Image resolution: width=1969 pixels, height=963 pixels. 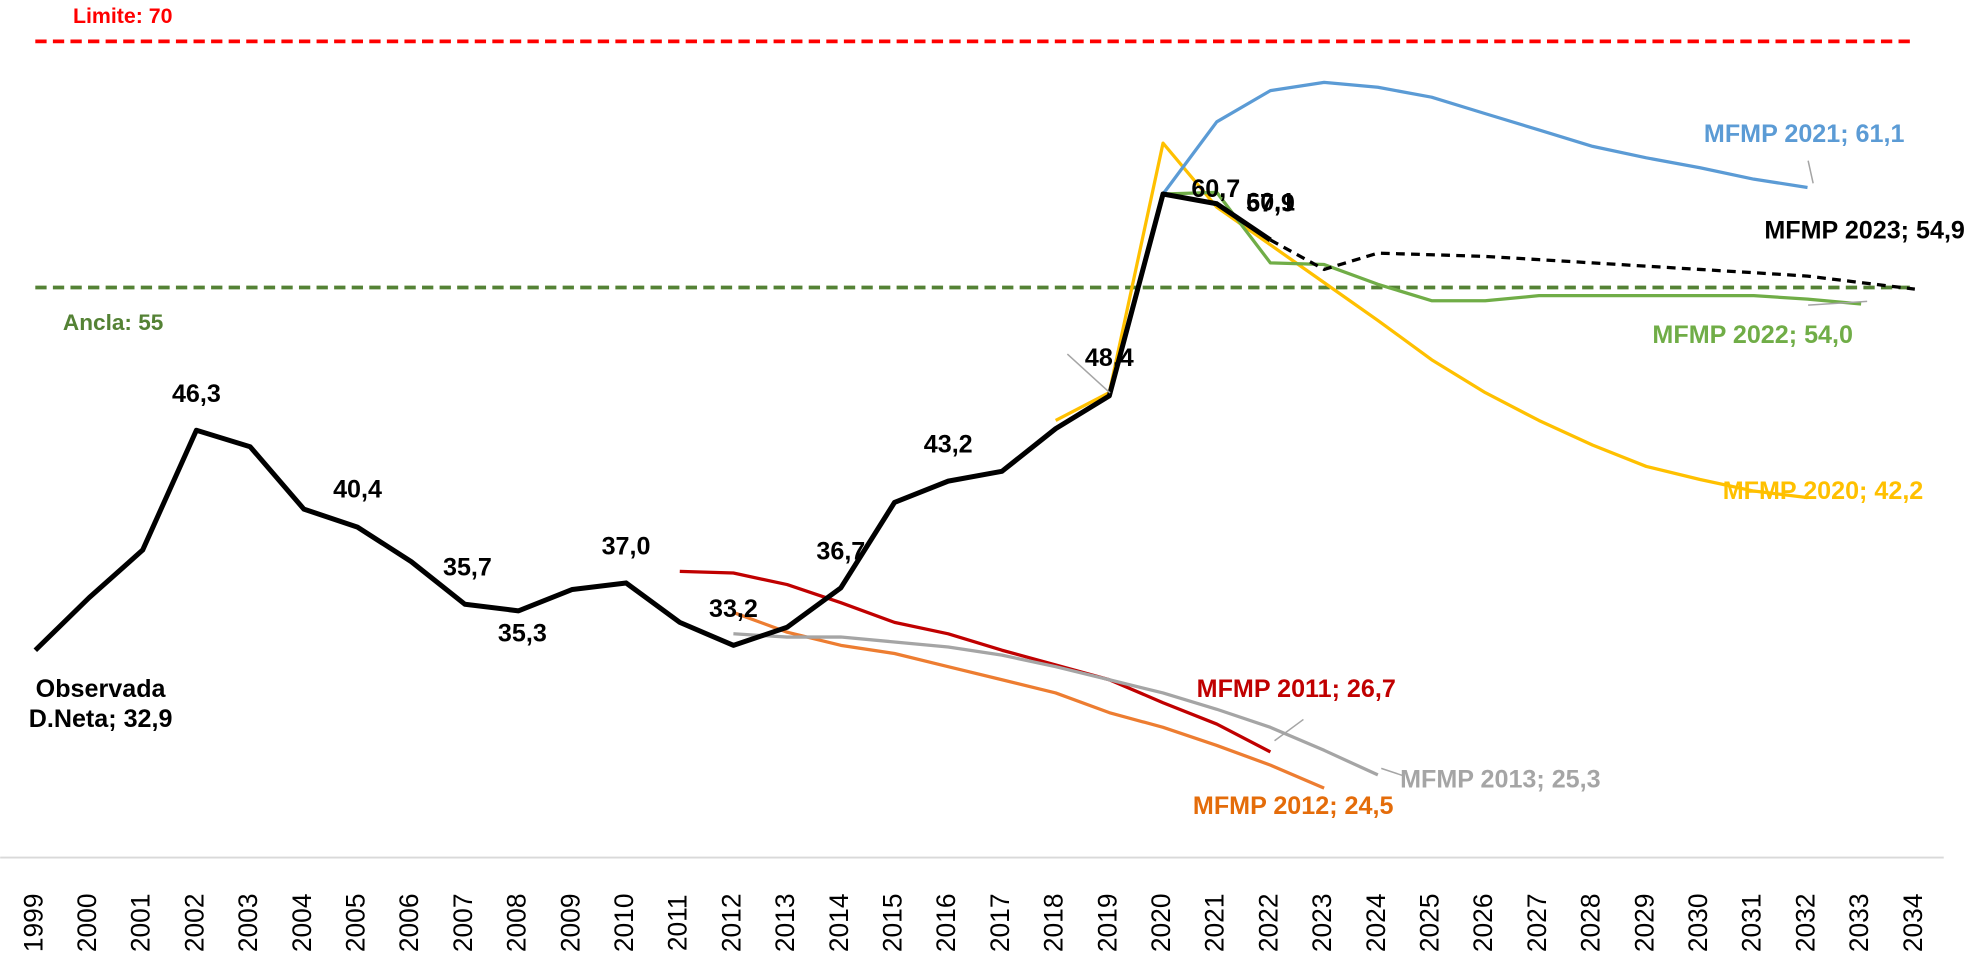 I want to click on x-tick-label: 2006, so click(x=409, y=923).